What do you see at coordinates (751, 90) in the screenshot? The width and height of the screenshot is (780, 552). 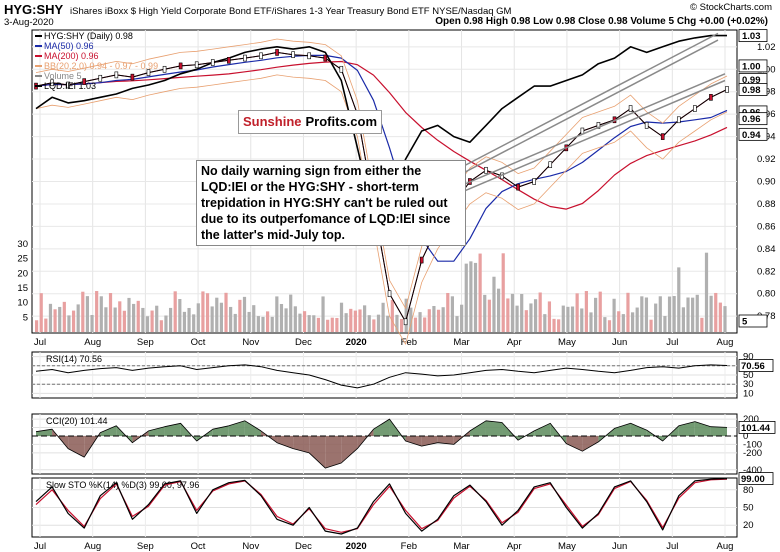 I see `price-right-label: 0.98` at bounding box center [751, 90].